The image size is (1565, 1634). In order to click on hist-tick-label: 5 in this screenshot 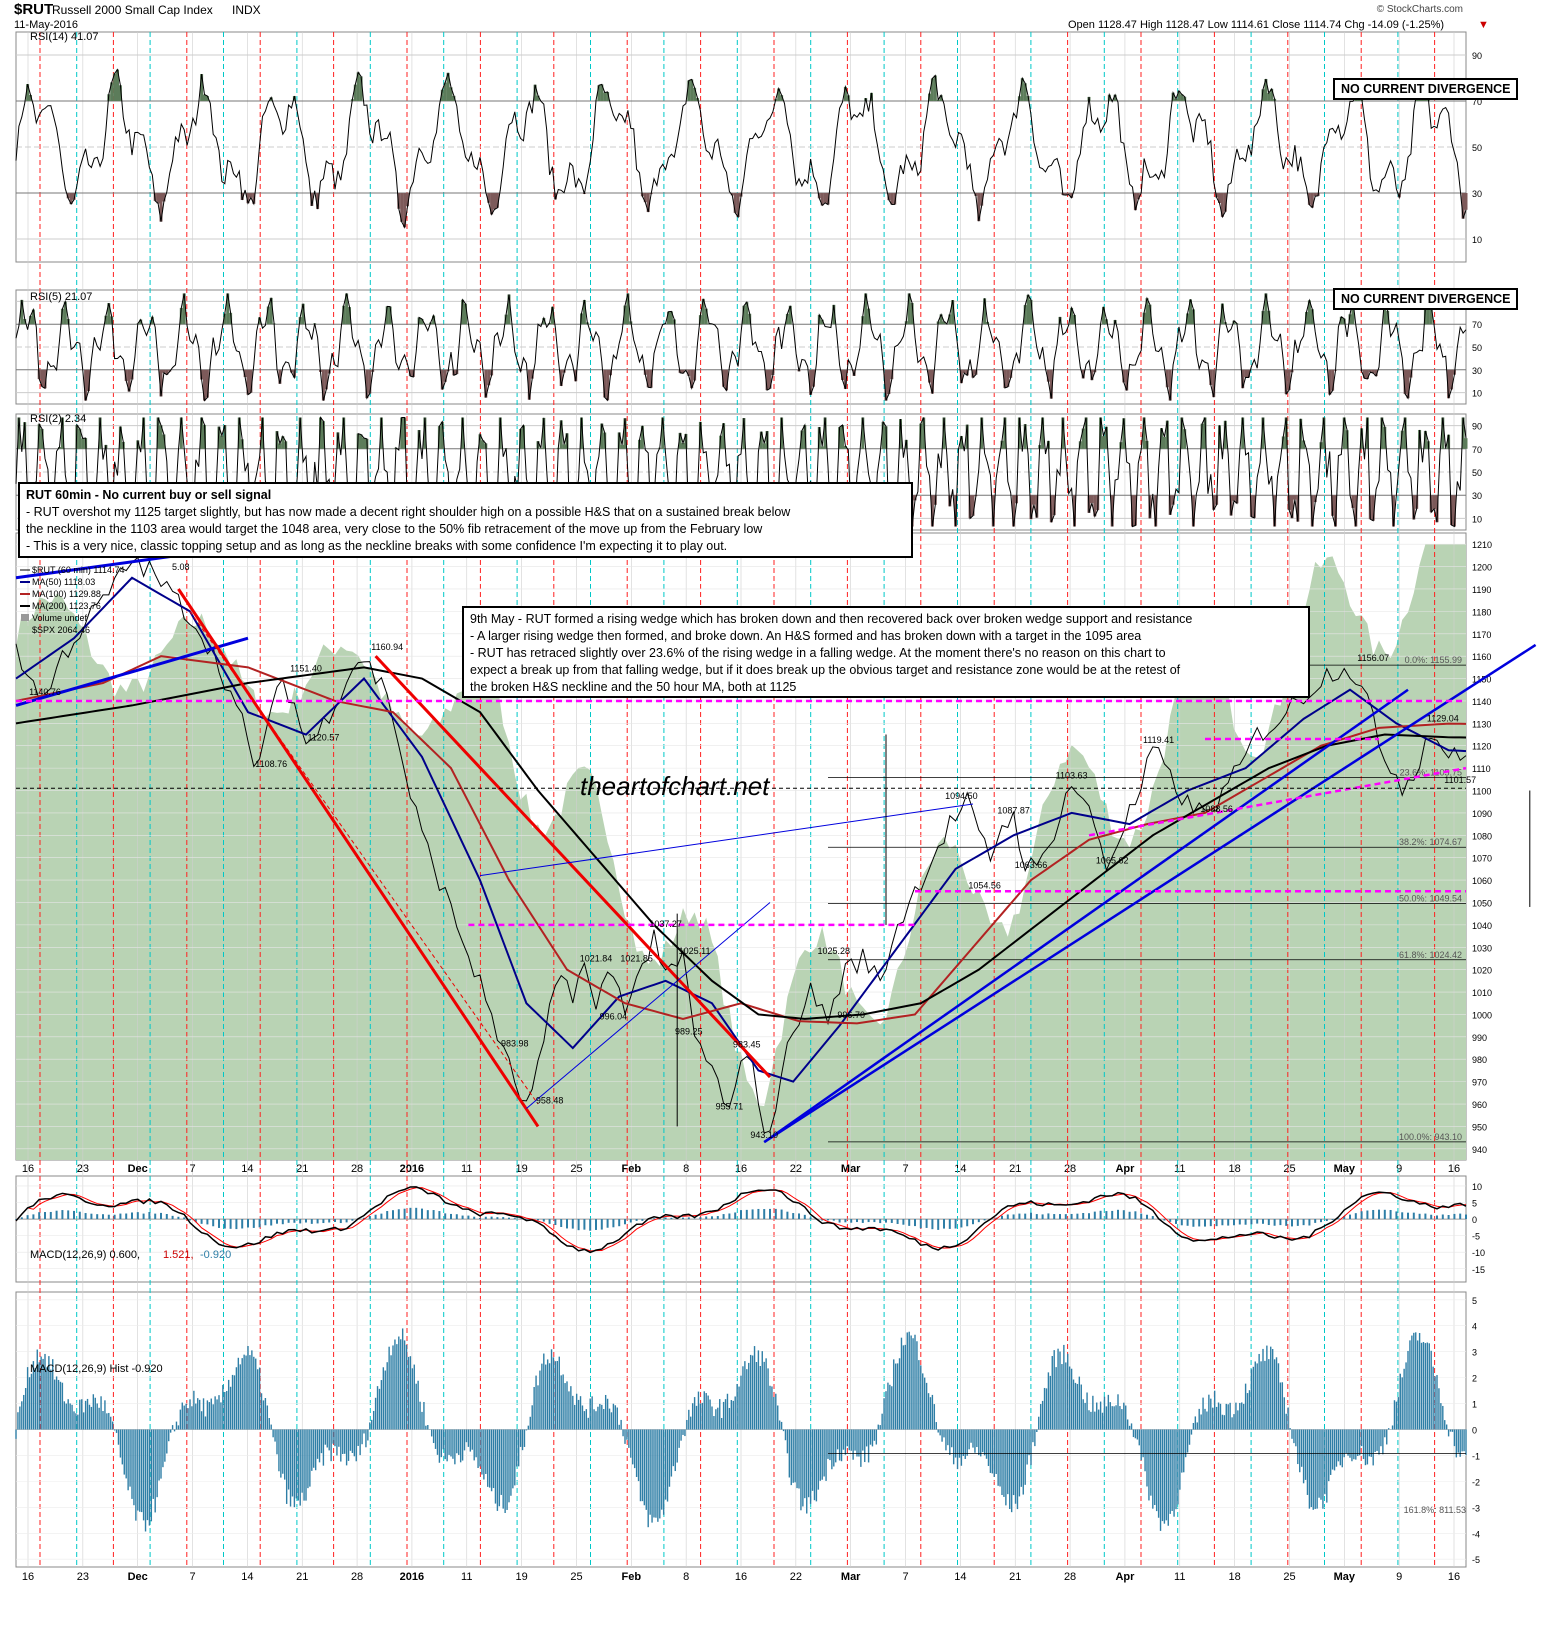, I will do `click(1474, 1301)`.